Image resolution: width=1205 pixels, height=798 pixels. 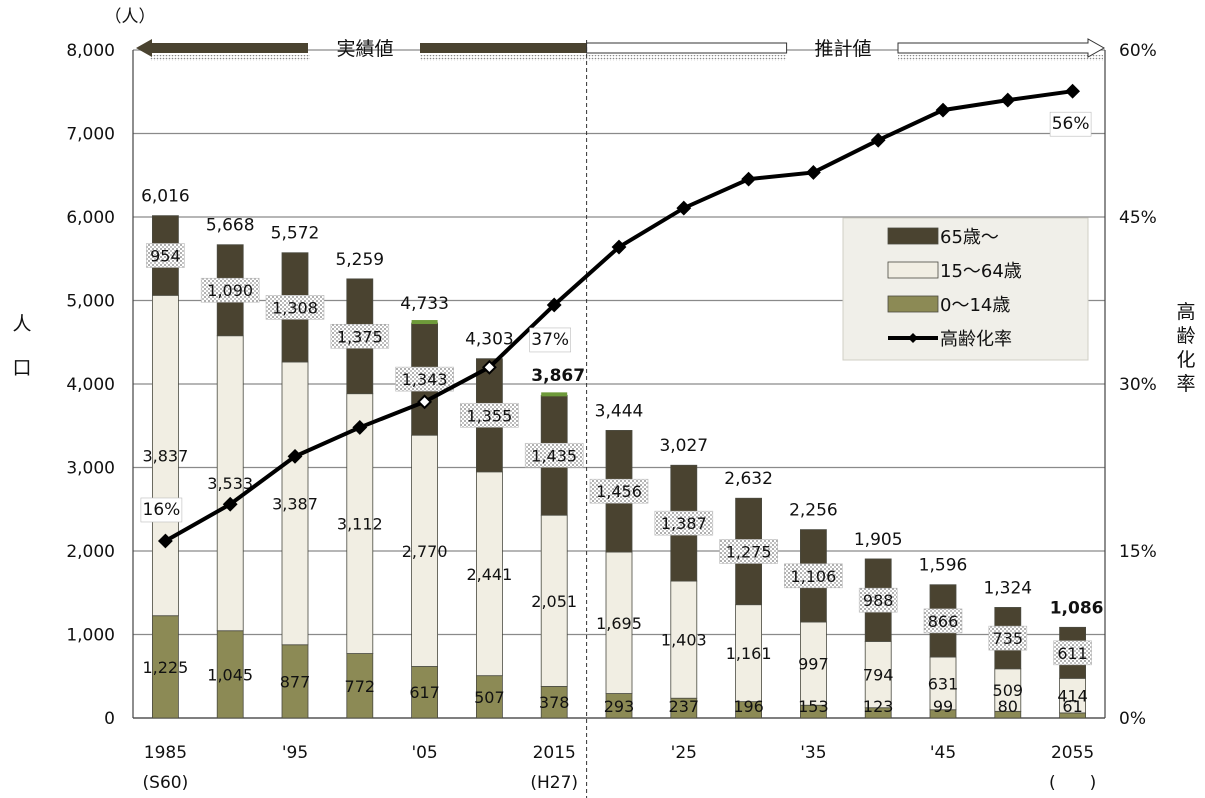 What do you see at coordinates (90, 469) in the screenshot?
I see `y-tick-label: 3,000` at bounding box center [90, 469].